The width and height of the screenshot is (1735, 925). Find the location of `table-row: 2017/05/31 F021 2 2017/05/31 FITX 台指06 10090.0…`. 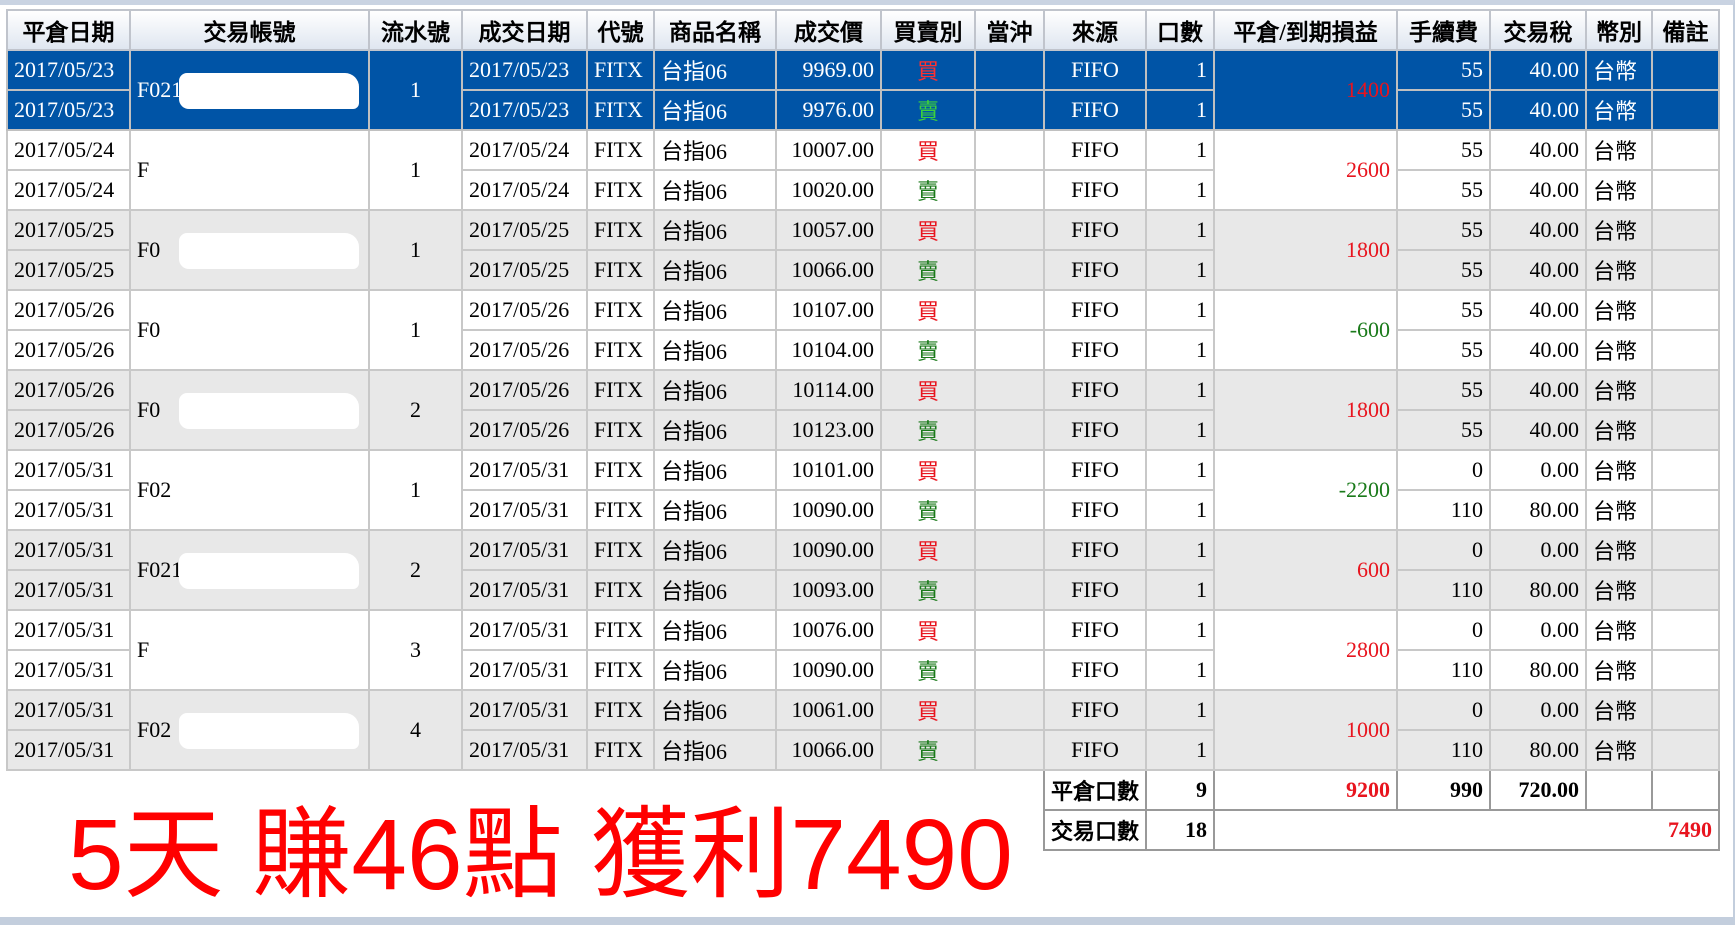

table-row: 2017/05/31 F021 2 2017/05/31 FITX 台指06 10090.0… is located at coordinates (863, 570).